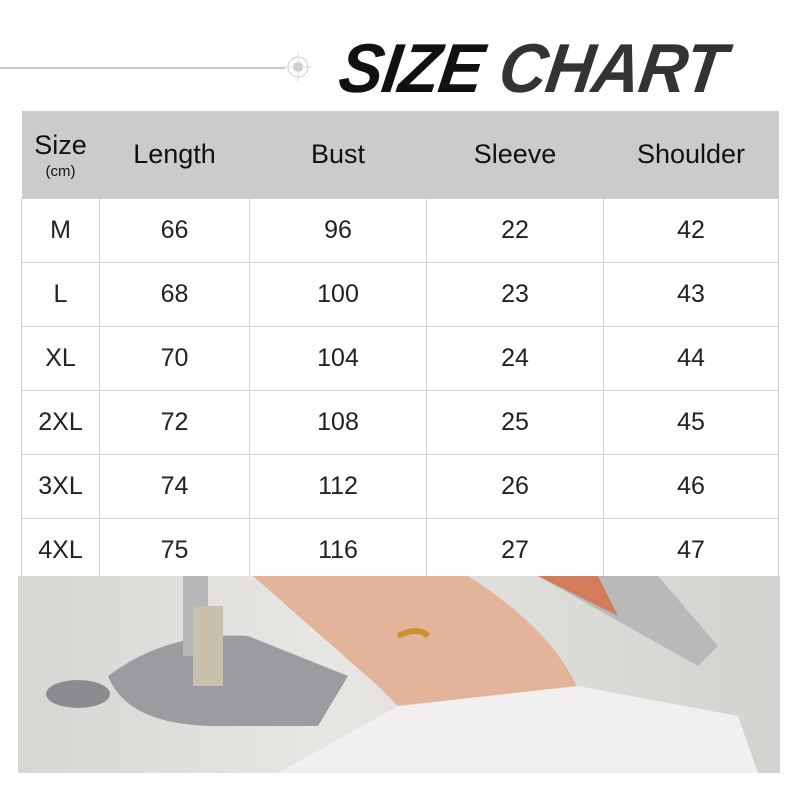 The height and width of the screenshot is (800, 800). I want to click on table-cell: 25, so click(515, 422).